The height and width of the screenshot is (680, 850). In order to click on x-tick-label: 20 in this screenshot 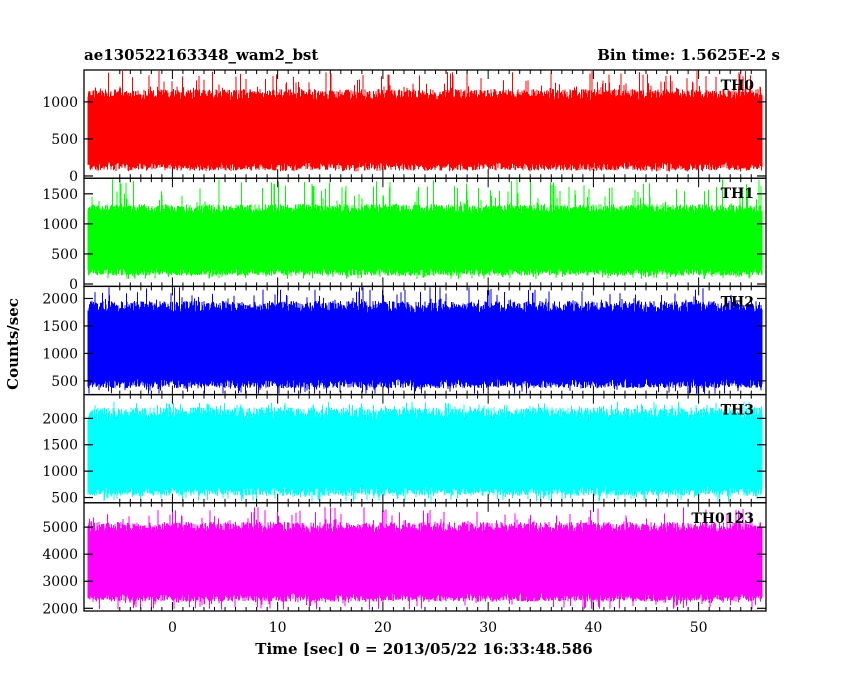, I will do `click(383, 628)`.